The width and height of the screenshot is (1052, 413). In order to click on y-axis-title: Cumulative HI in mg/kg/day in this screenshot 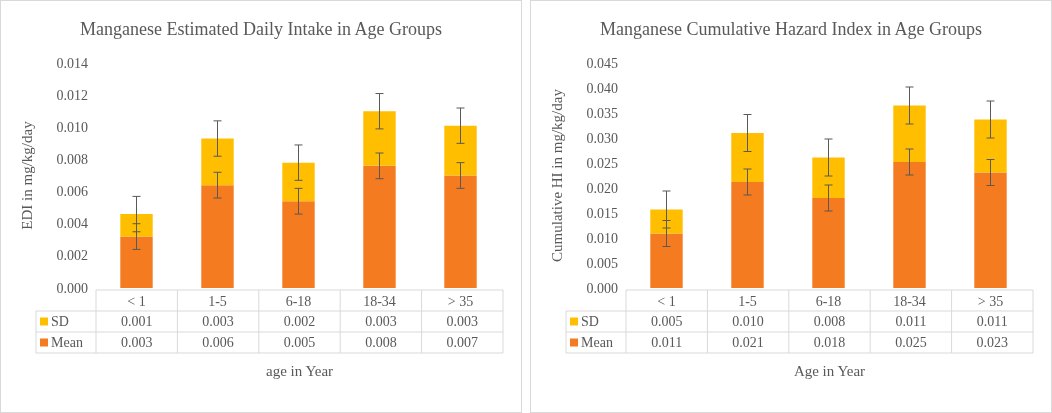, I will do `click(556, 175)`.